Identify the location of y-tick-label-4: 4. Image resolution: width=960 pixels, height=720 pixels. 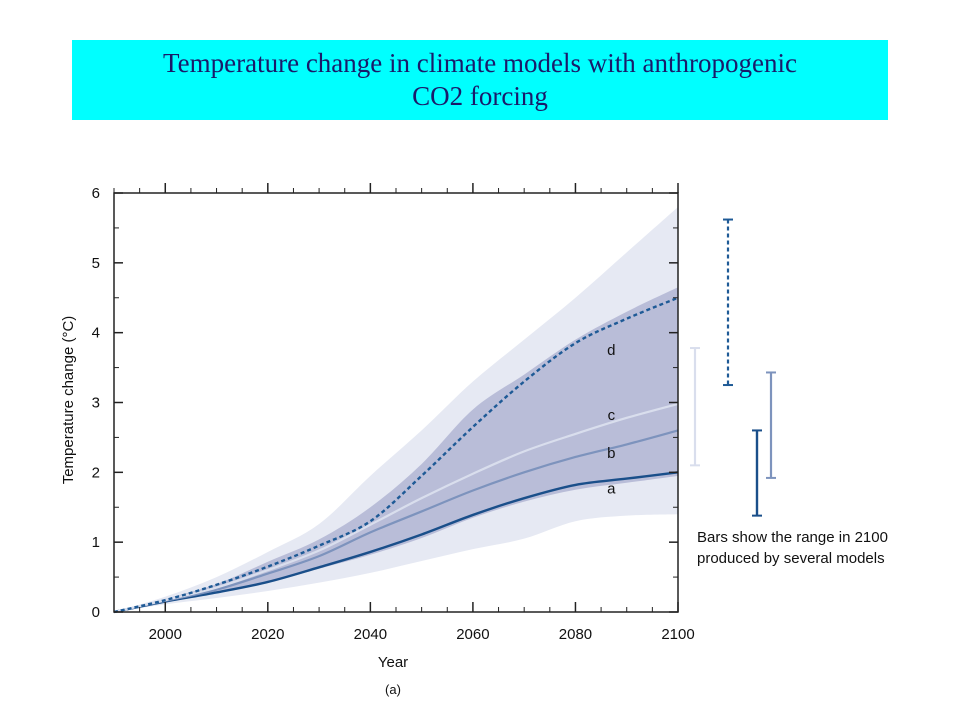
(96, 333).